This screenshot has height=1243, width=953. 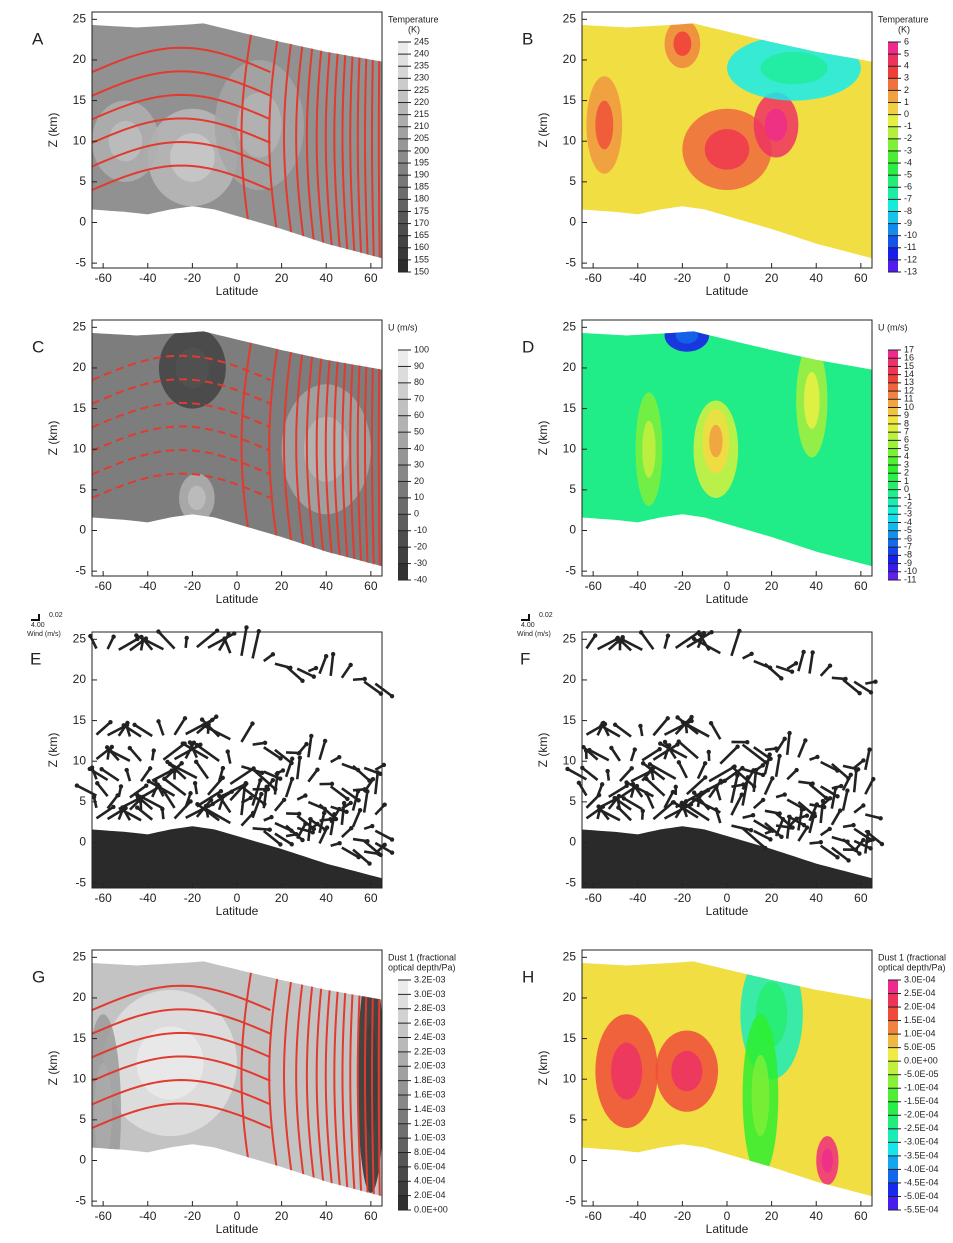 I want to click on colorbar-label: 210, so click(x=421, y=126).